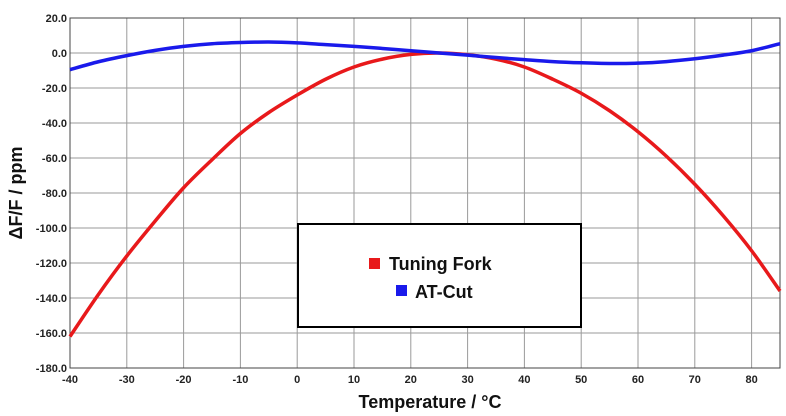 This screenshot has height=416, width=786. Describe the element at coordinates (467, 380) in the screenshot. I see `x-tick-label: 30` at that location.